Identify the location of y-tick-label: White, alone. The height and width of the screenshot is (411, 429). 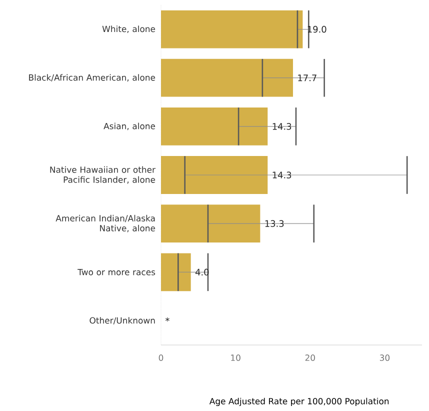
(129, 29).